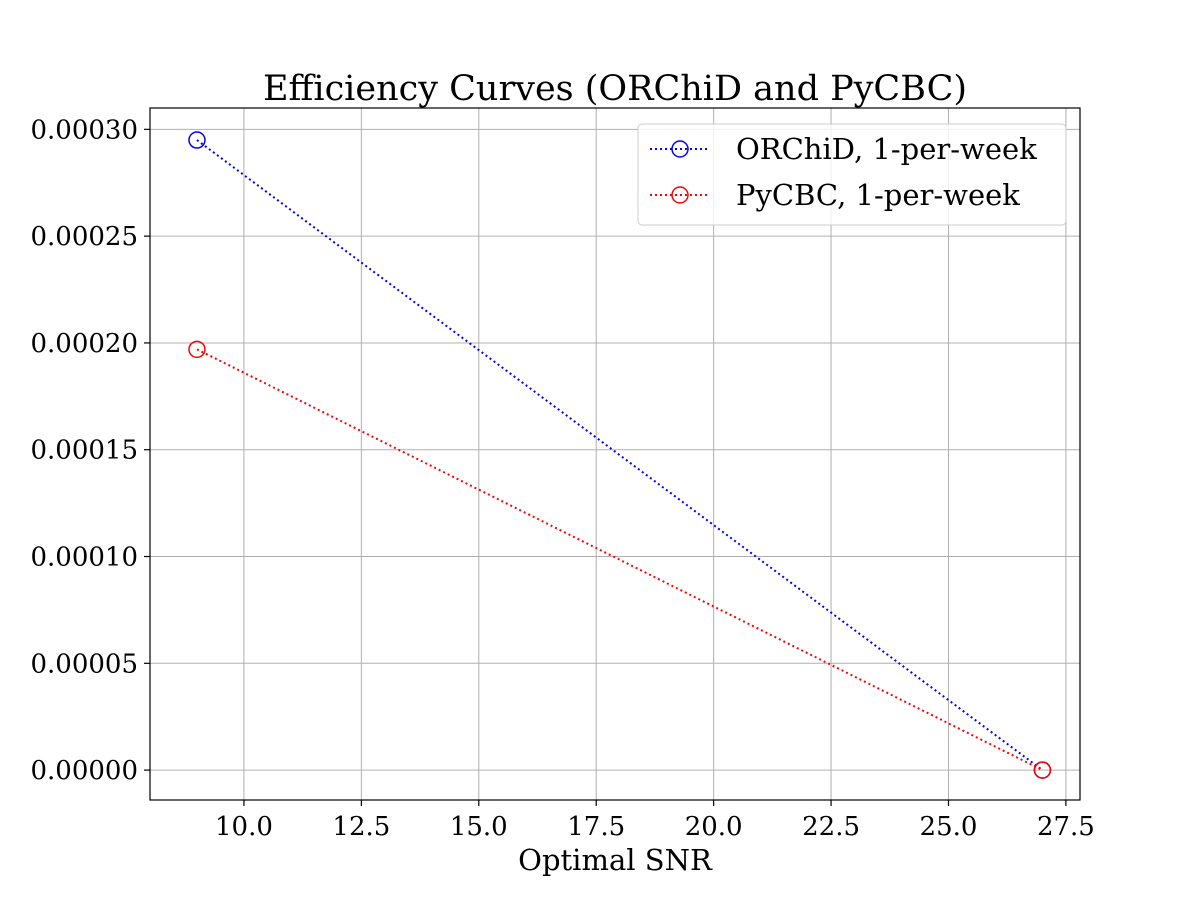 Image resolution: width=1200 pixels, height=900 pixels. I want to click on x-tick-label: 25.0, so click(949, 827).